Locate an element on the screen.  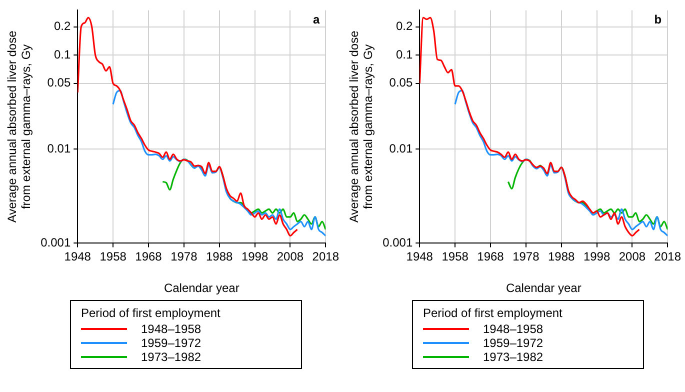
chart-title: b is located at coordinates (658, 19).